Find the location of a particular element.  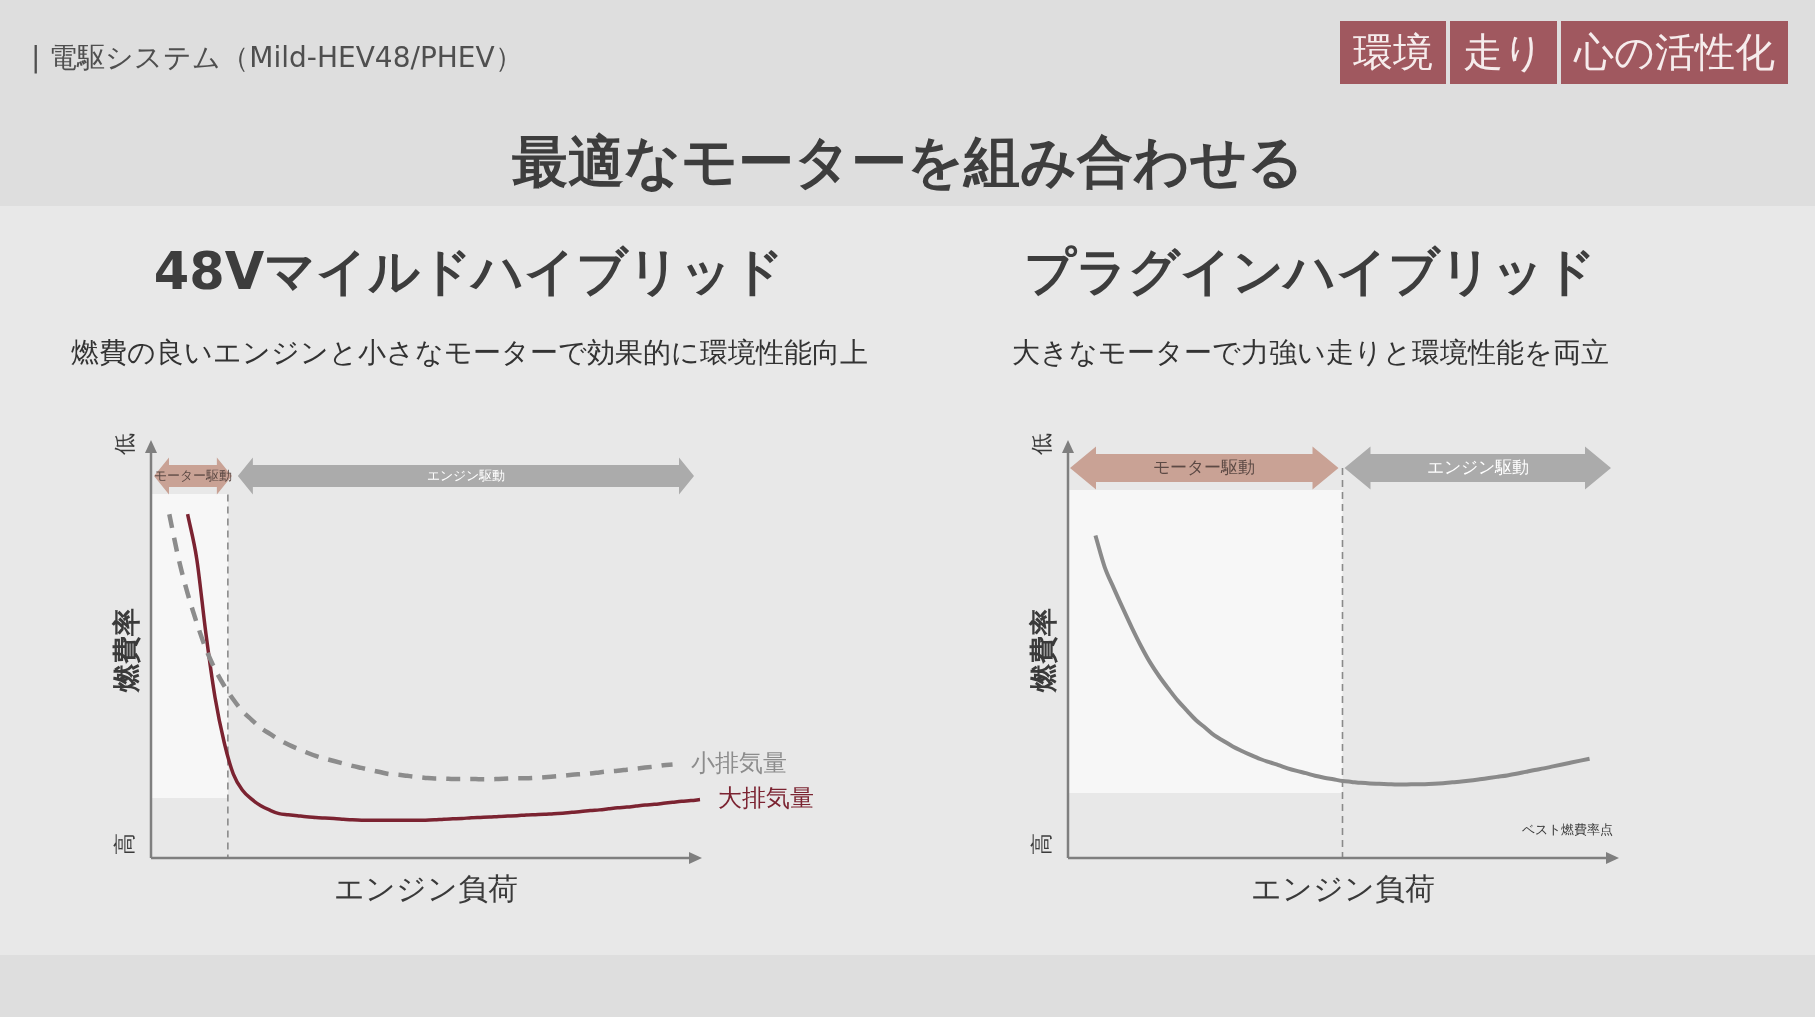

chart-title: 48Vマイルドハイブリッド is located at coordinates (469, 271).